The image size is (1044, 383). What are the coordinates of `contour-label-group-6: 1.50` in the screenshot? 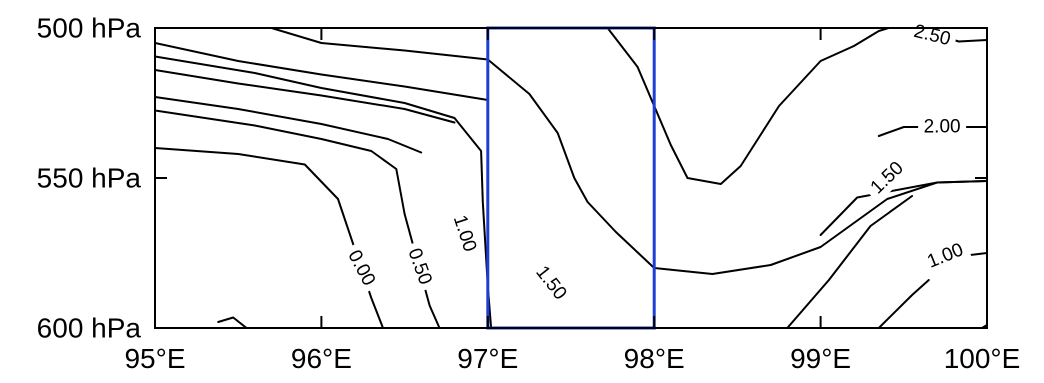 It's located at (551, 283).